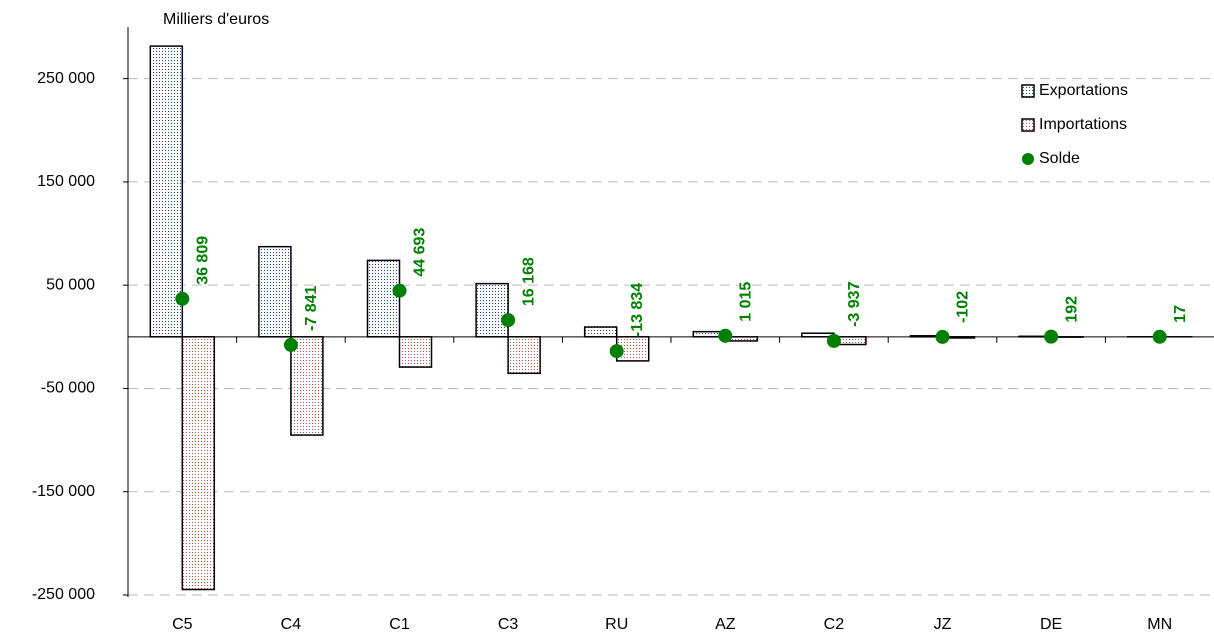  What do you see at coordinates (216, 19) in the screenshot?
I see `axis-unit-label: Milliers d'euros` at bounding box center [216, 19].